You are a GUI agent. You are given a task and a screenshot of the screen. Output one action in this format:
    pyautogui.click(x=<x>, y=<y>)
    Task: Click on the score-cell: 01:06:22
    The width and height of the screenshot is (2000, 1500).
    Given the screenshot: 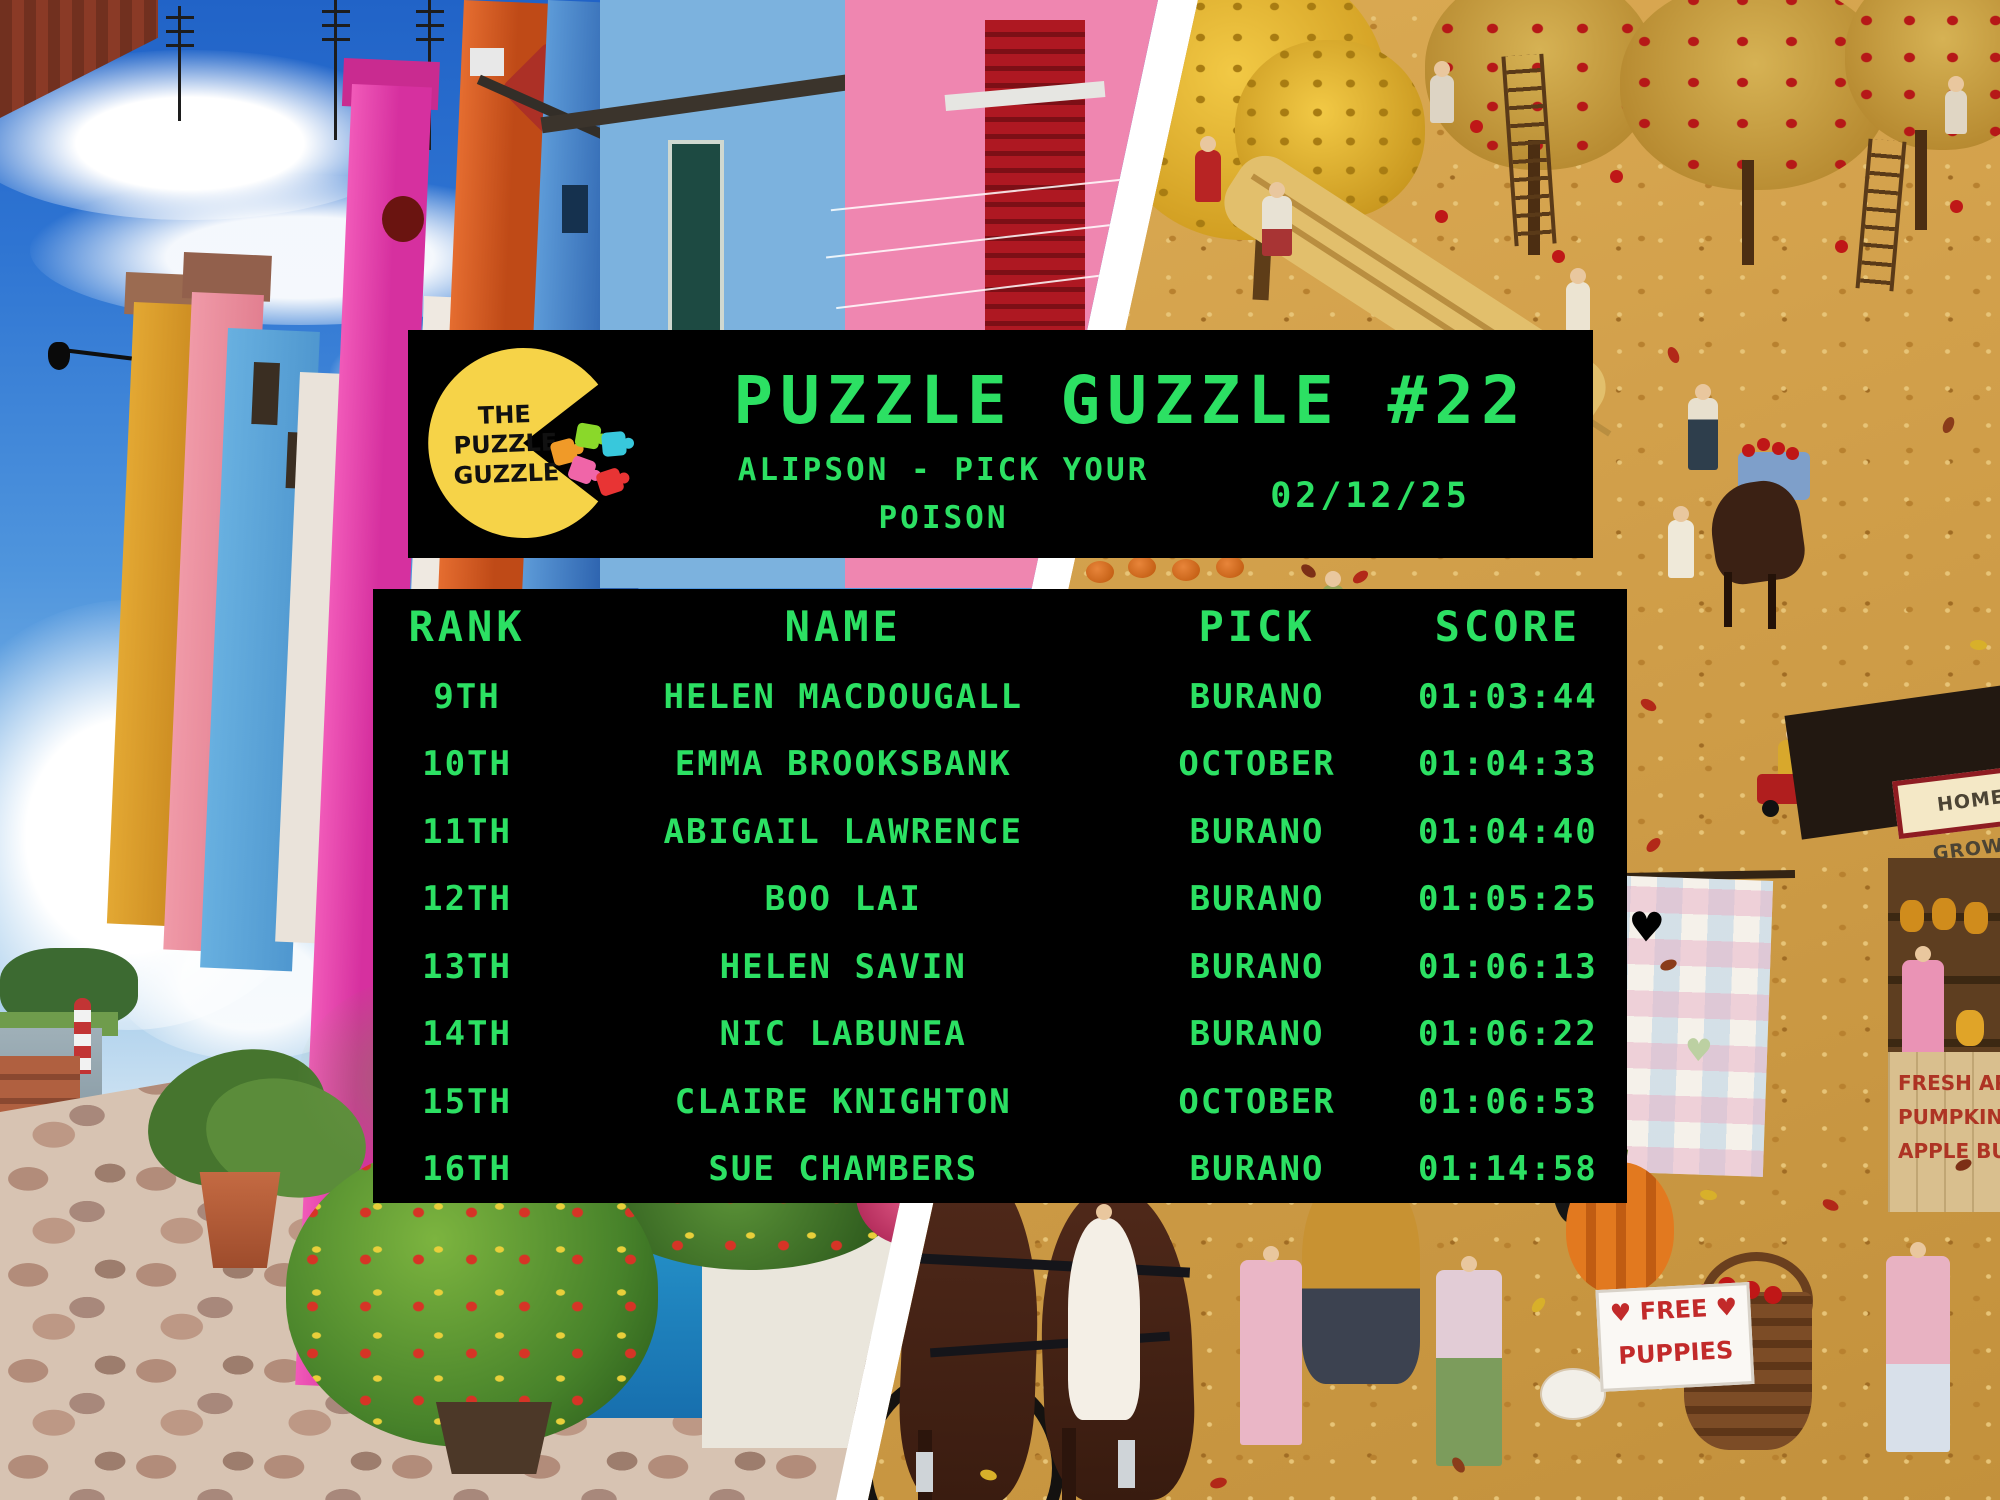 What is the action you would take?
    pyautogui.click(x=1507, y=1034)
    